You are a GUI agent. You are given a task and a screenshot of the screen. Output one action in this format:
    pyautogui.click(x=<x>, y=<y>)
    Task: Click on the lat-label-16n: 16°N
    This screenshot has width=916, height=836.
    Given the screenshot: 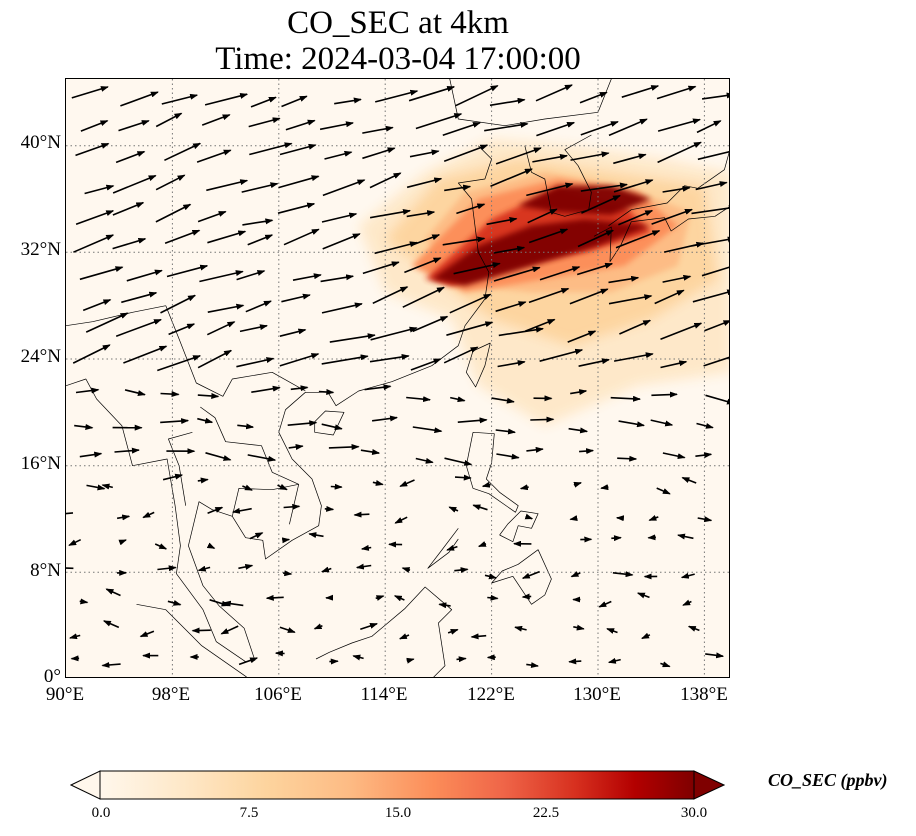 What is the action you would take?
    pyautogui.click(x=40, y=463)
    